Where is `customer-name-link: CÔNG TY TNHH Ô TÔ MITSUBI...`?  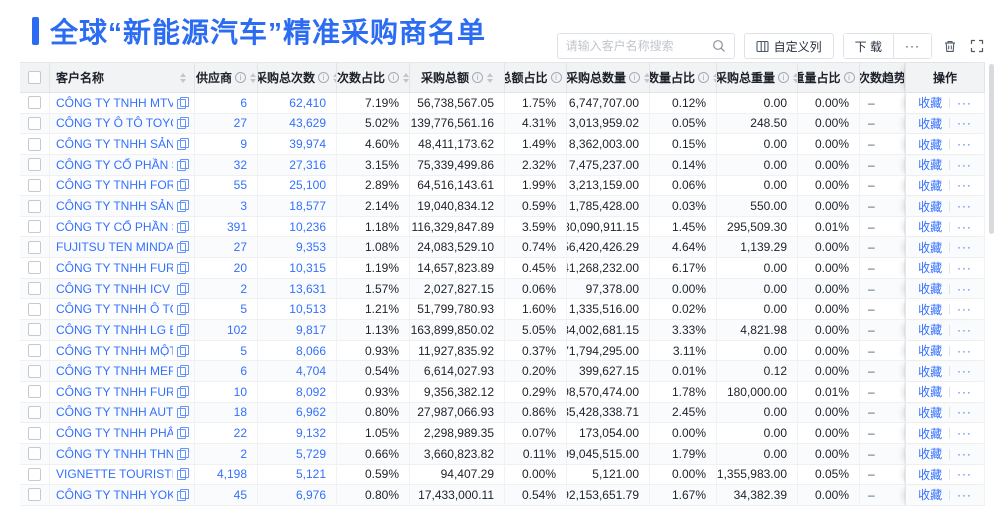
customer-name-link: CÔNG TY TNHH Ô TÔ MITSUBI... is located at coordinates (114, 309).